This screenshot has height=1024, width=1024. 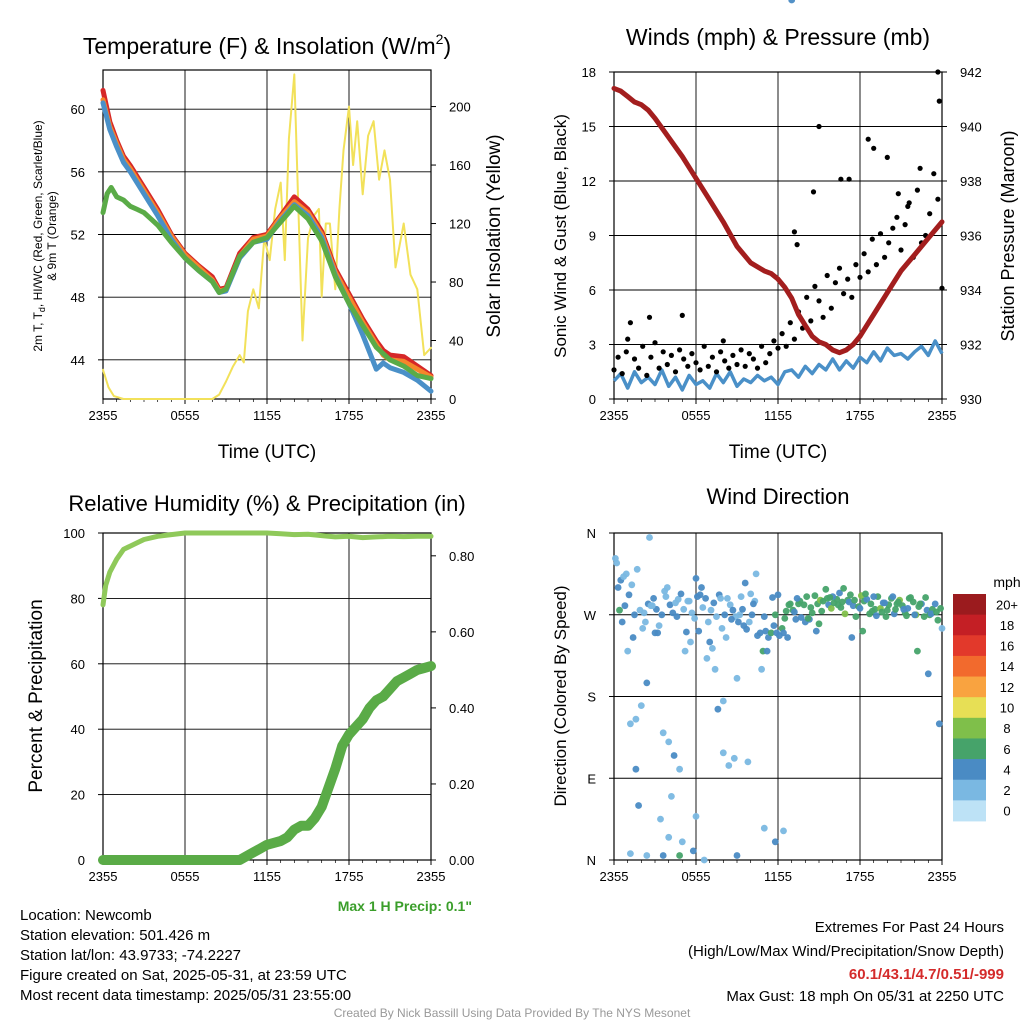 What do you see at coordinates (78, 172) in the screenshot?
I see `temperature-y-tick-label: 56` at bounding box center [78, 172].